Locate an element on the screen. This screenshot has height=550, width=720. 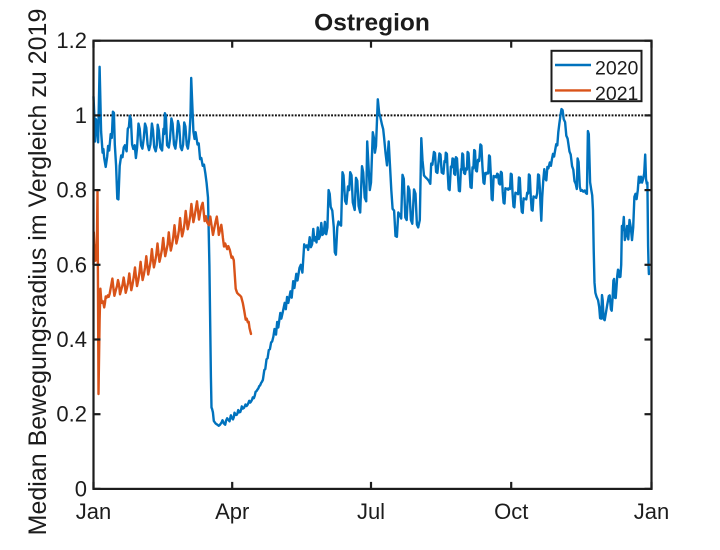
svg-text: 0.6 is located at coordinates (71, 264).